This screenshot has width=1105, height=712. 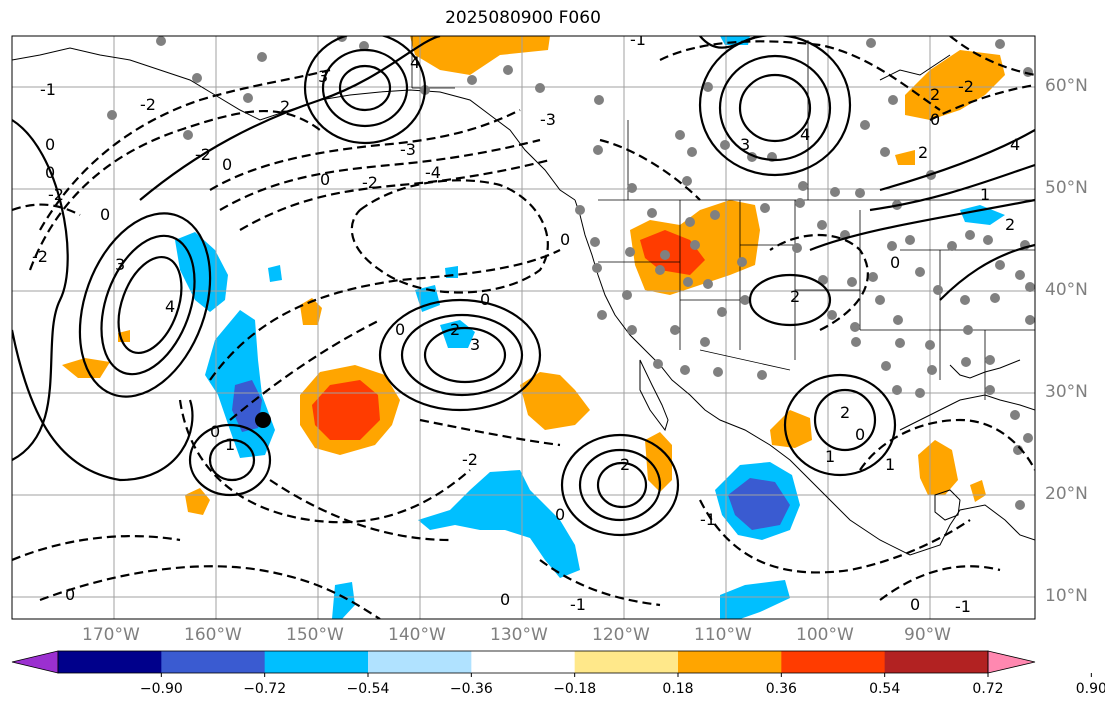 What do you see at coordinates (988, 689) in the screenshot?
I see `colorbar-tick-label: 0.72` at bounding box center [988, 689].